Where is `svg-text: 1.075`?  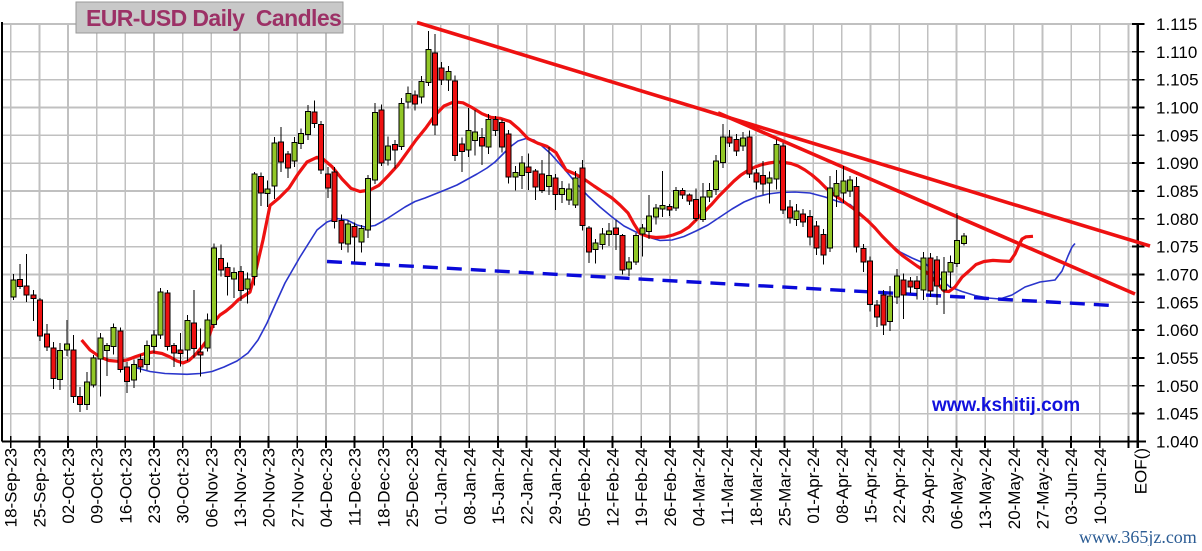 svg-text: 1.075 is located at coordinates (1177, 247).